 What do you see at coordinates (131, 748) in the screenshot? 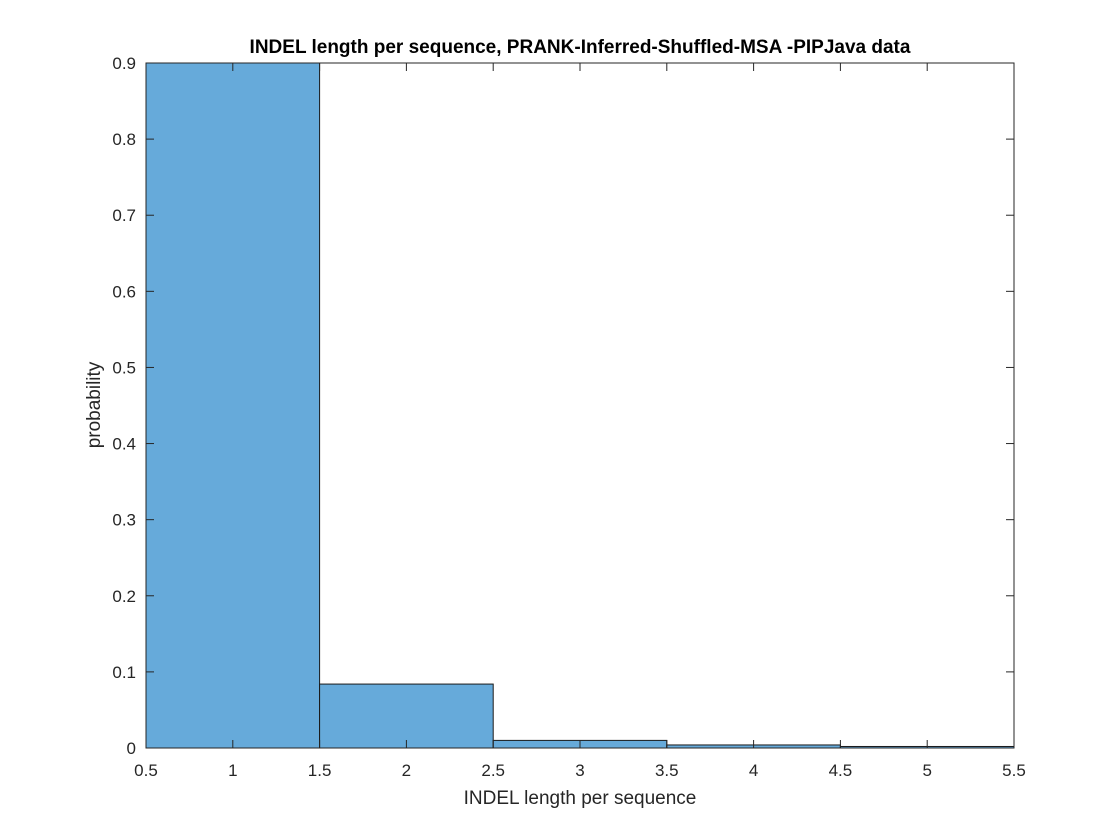
I see `y-tick-label: 0` at bounding box center [131, 748].